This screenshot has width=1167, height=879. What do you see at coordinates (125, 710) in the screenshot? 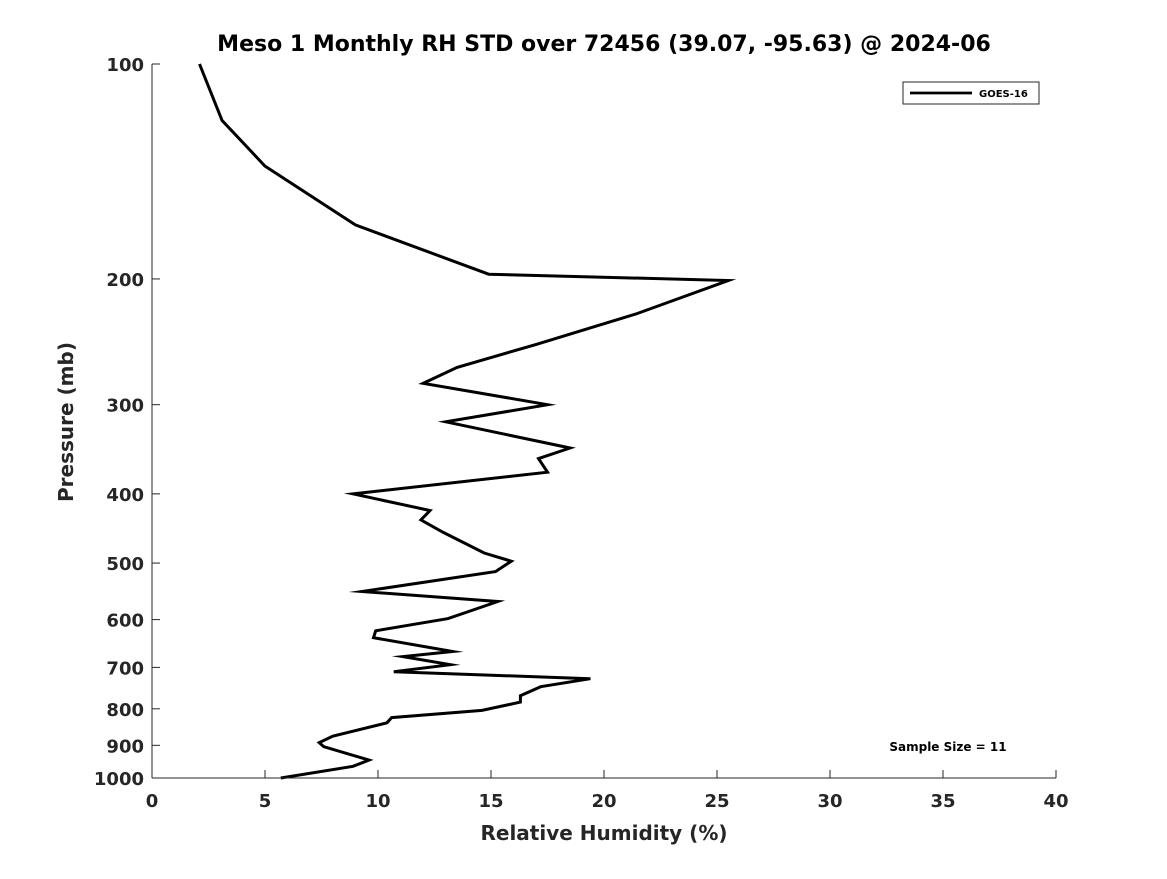
I see `y-tick-label: 800` at bounding box center [125, 710].